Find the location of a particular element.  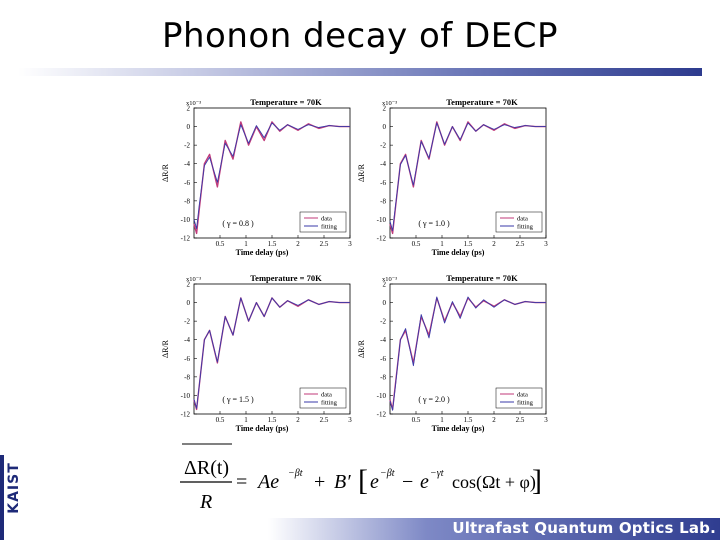

page-title: Phonon decay of DECP is located at coordinates (359, 36).